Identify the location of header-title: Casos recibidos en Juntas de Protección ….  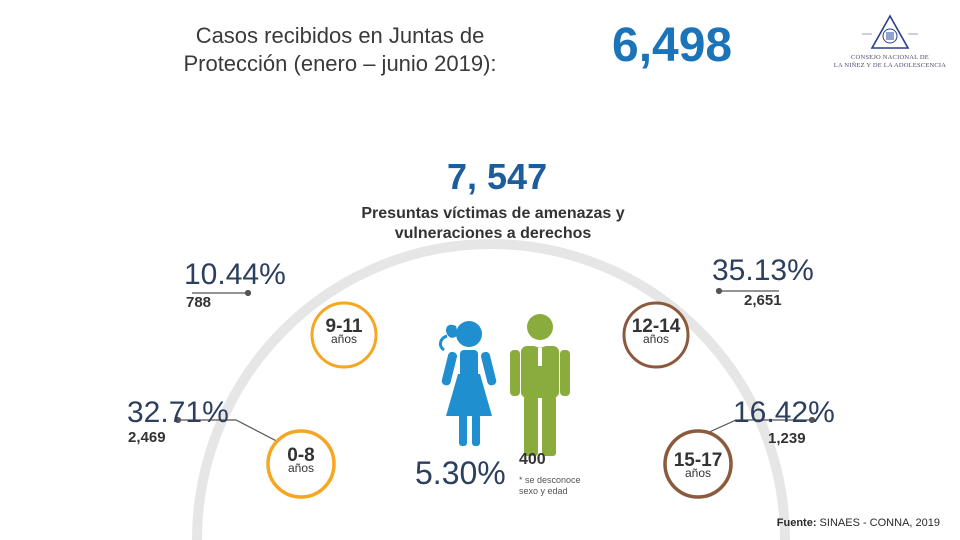
(340, 50).